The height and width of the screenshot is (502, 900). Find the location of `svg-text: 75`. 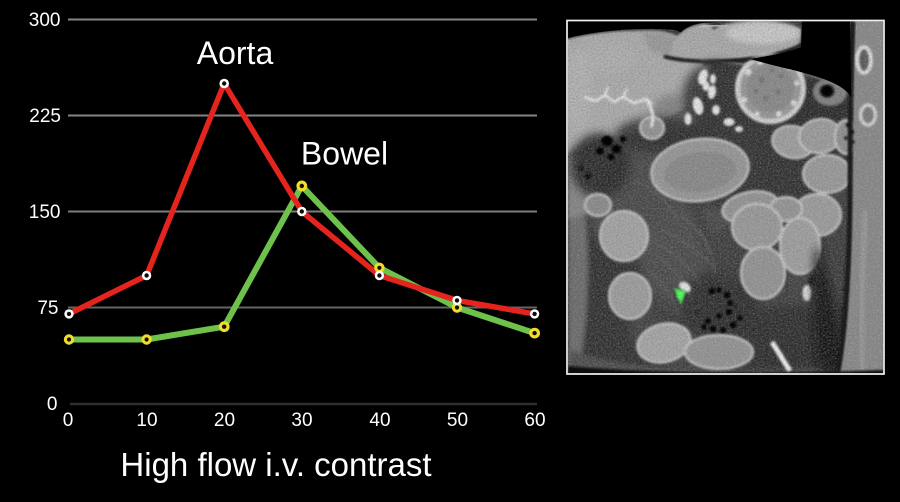

svg-text: 75 is located at coordinates (47, 308).